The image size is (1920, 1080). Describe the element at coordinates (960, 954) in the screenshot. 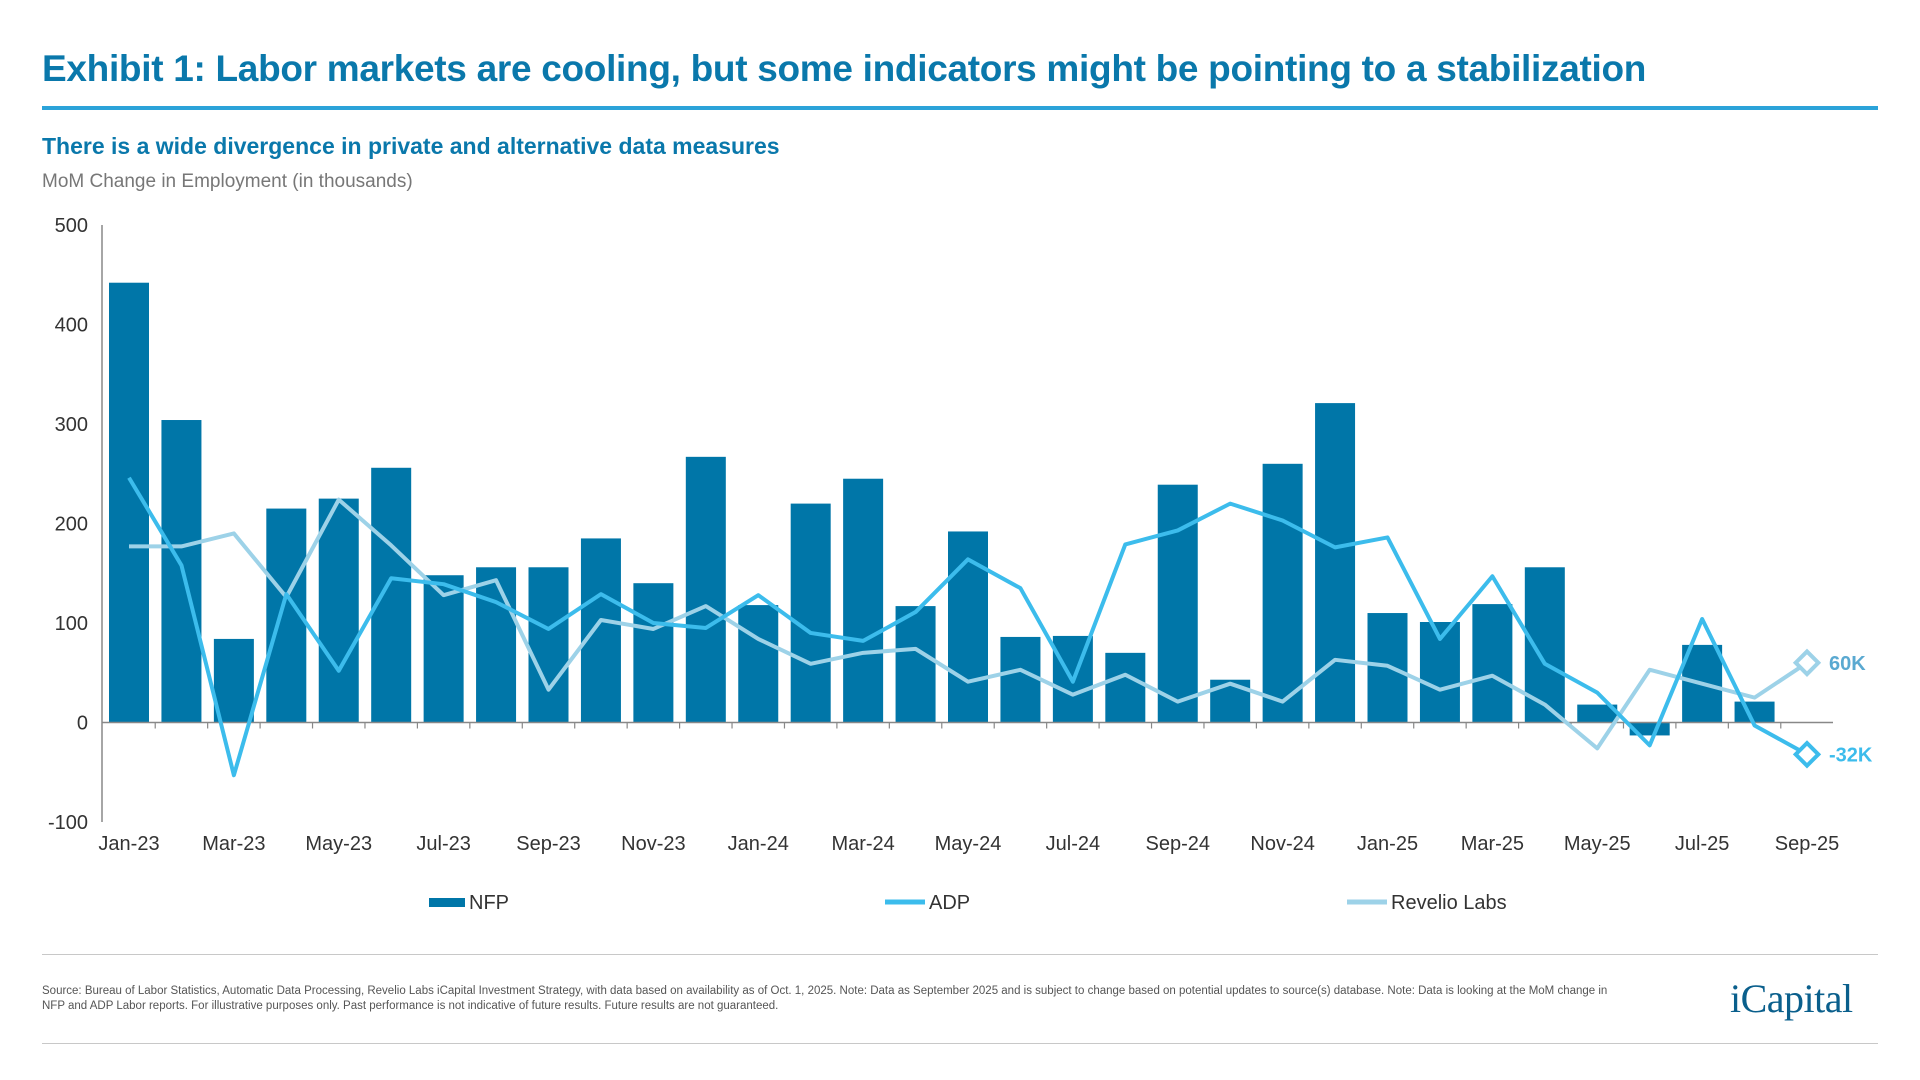

I see `footer-divider-top` at that location.